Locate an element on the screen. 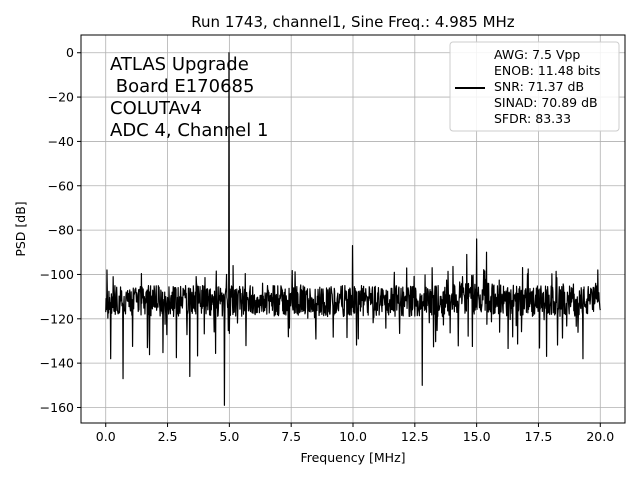  x-axis-label: Frequency [MHz] is located at coordinates (352, 457).